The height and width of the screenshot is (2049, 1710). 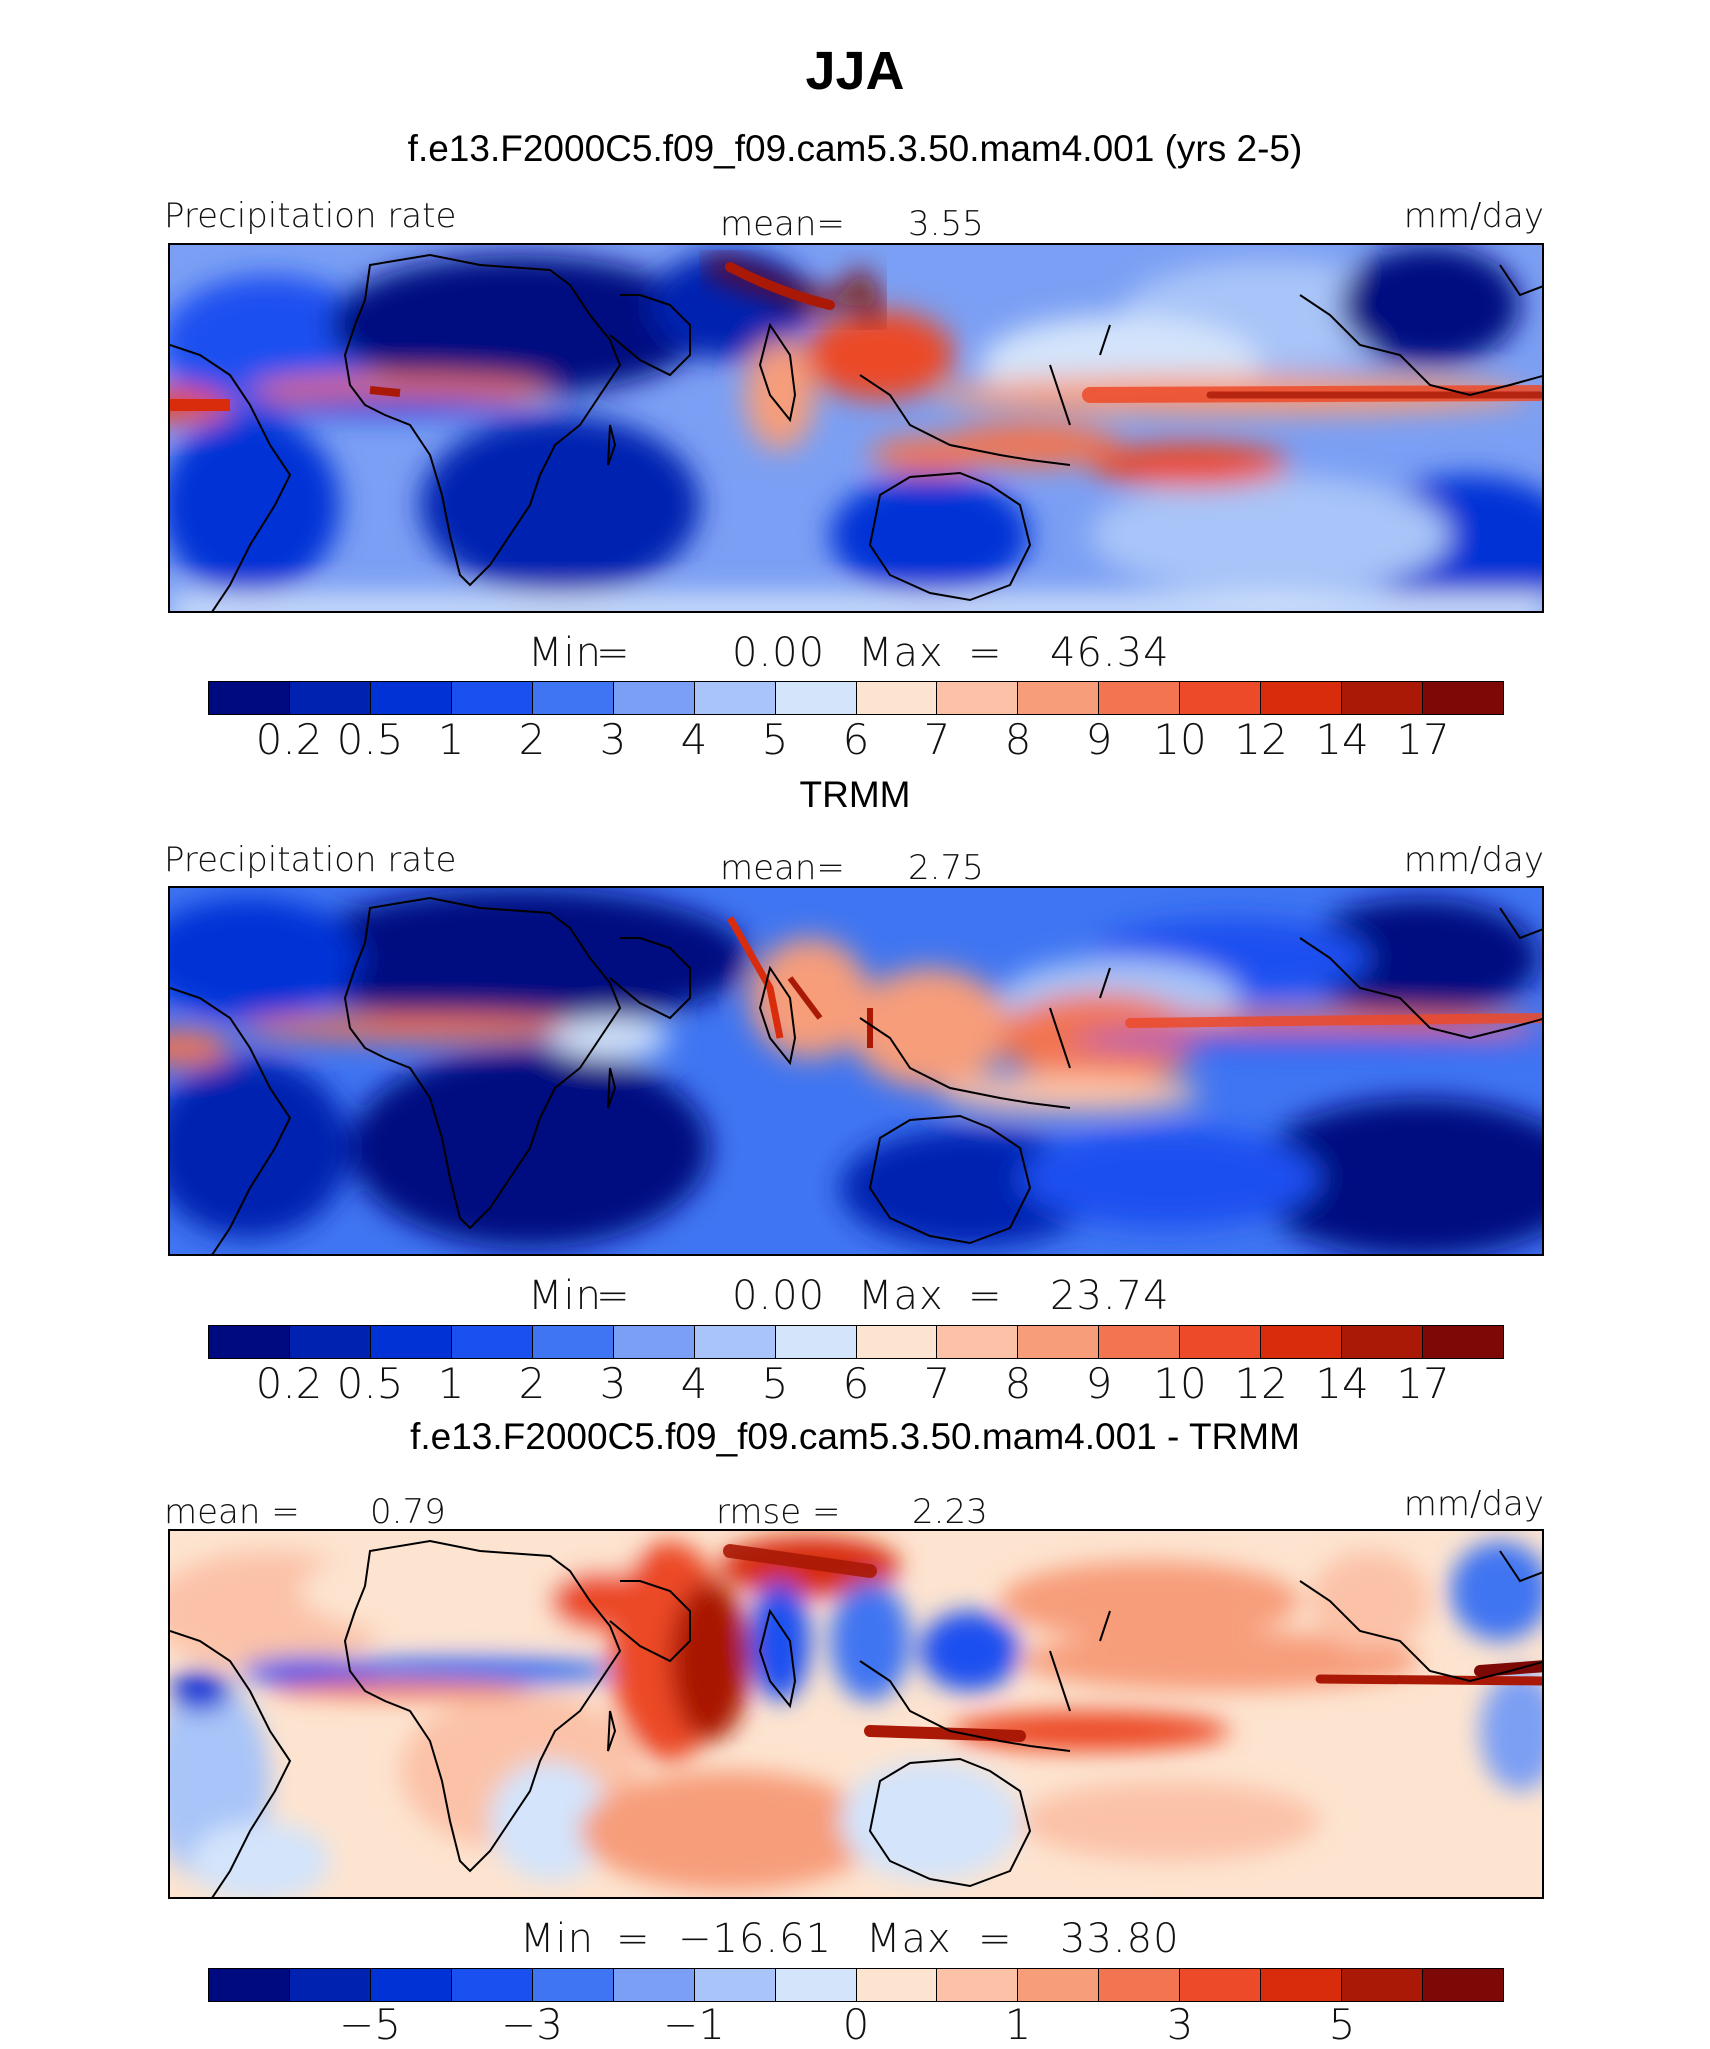 I want to click on panel-3-max-value: 33.80, so click(x=1120, y=1939).